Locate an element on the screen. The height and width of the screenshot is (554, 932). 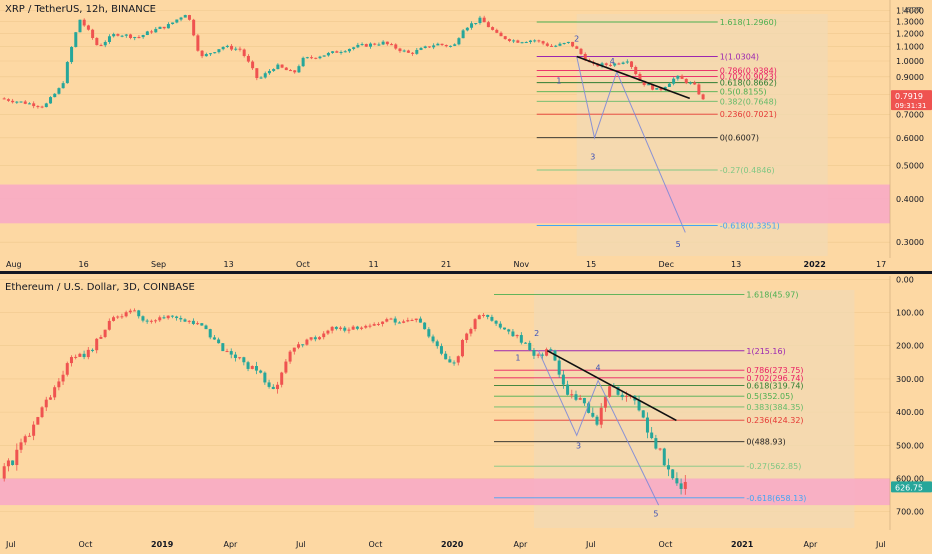
wave-label: 1 is located at coordinates (558, 81).